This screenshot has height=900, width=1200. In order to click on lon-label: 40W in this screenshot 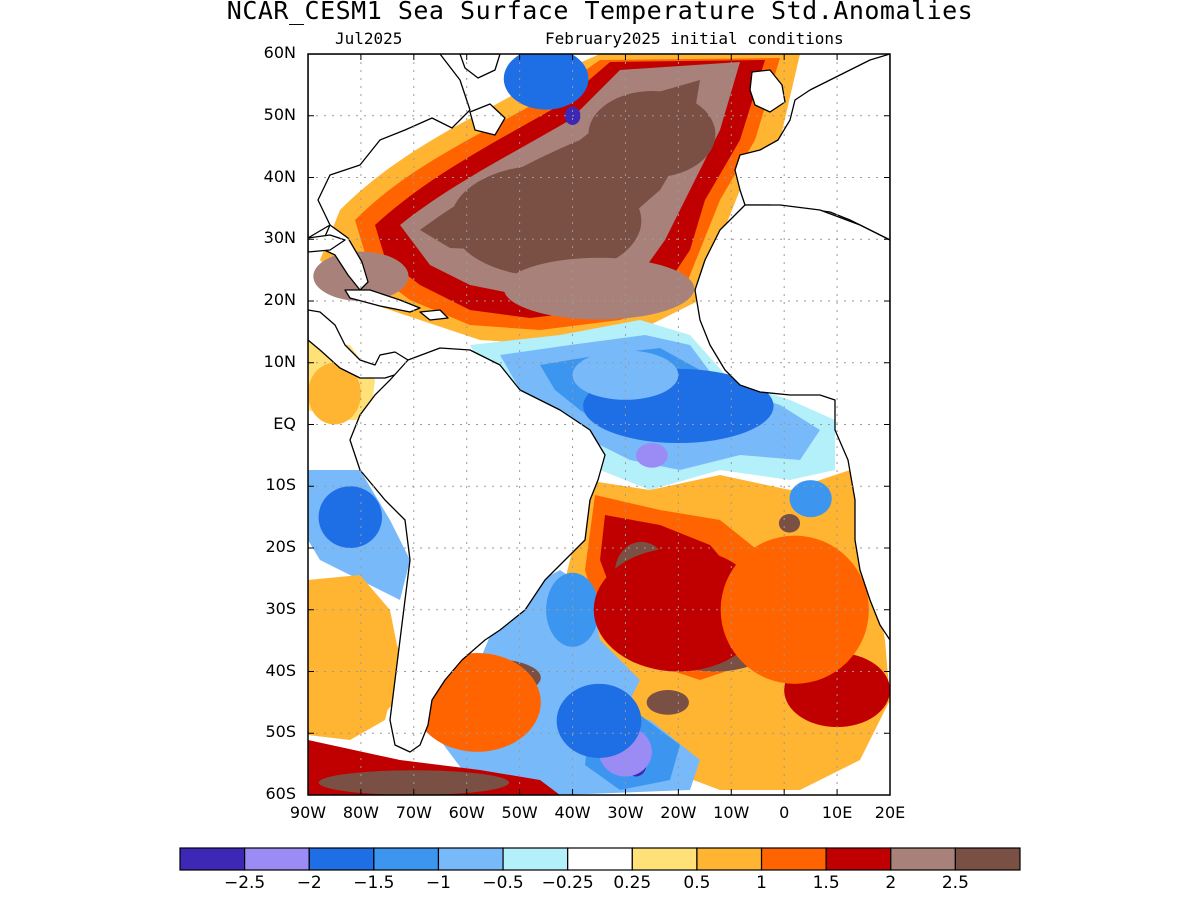, I will do `click(572, 812)`.